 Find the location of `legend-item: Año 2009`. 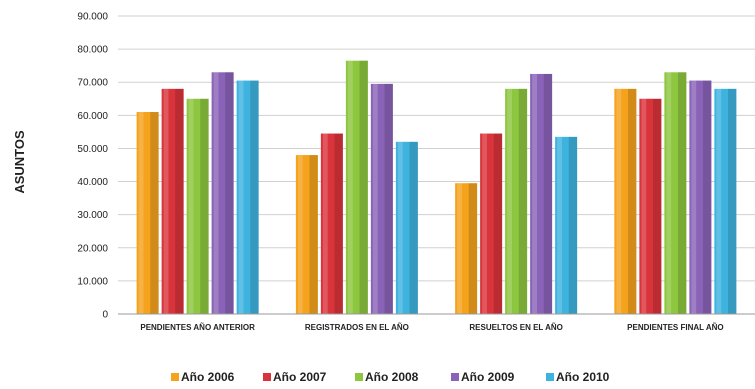

legend-item: Año 2009 is located at coordinates (483, 377).